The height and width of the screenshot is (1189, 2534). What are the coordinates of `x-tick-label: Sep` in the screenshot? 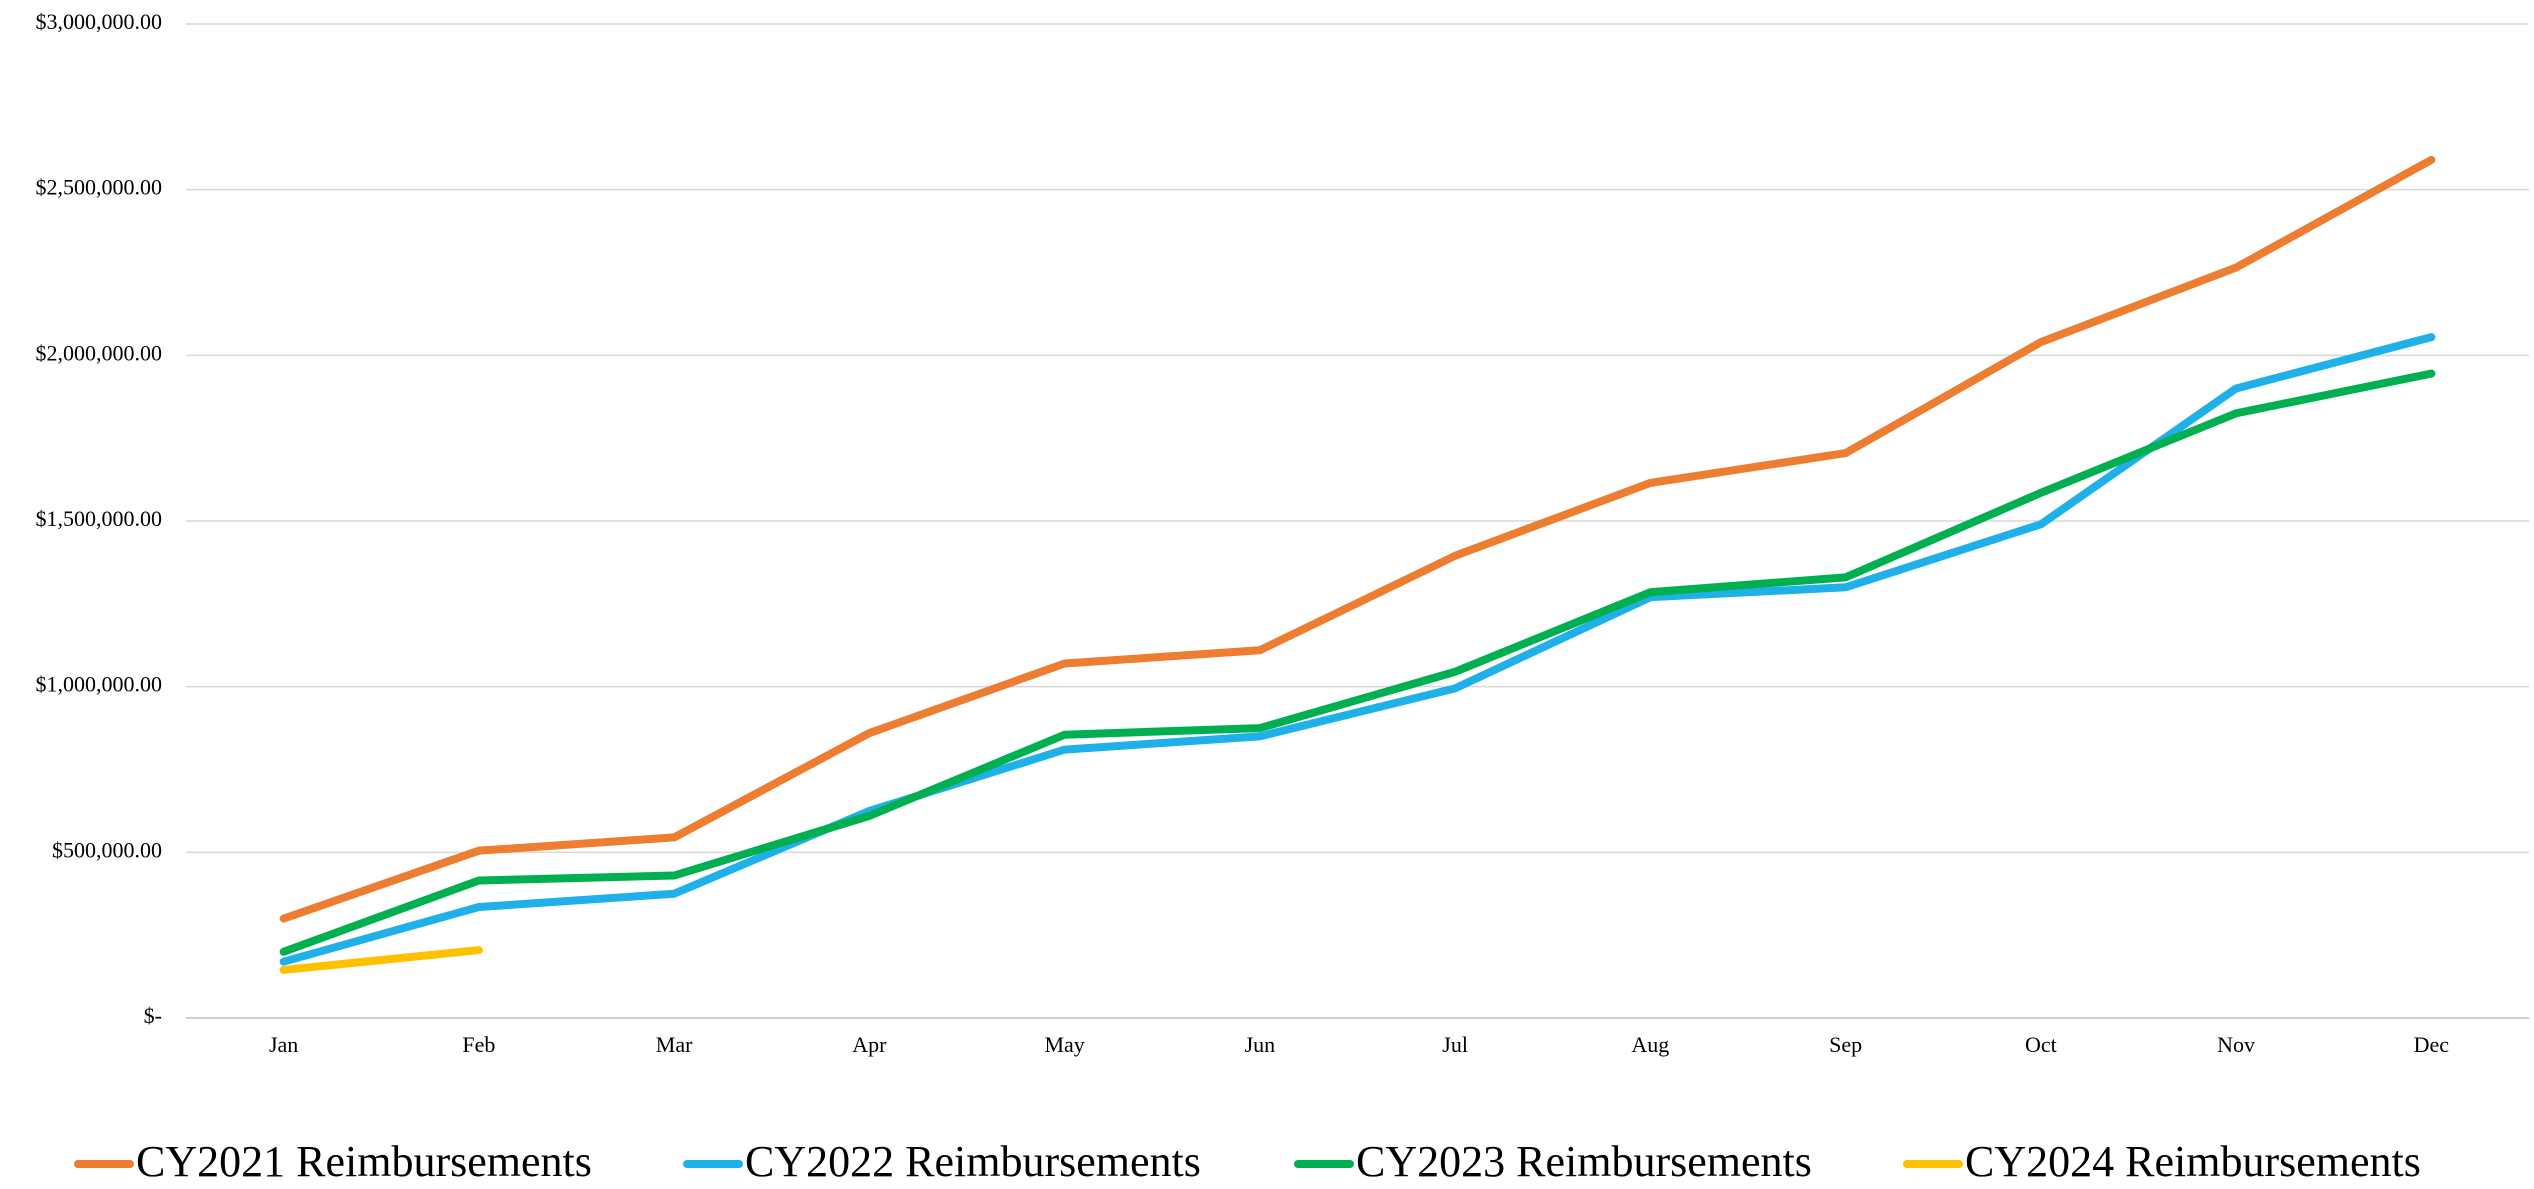 It's located at (1845, 1044).